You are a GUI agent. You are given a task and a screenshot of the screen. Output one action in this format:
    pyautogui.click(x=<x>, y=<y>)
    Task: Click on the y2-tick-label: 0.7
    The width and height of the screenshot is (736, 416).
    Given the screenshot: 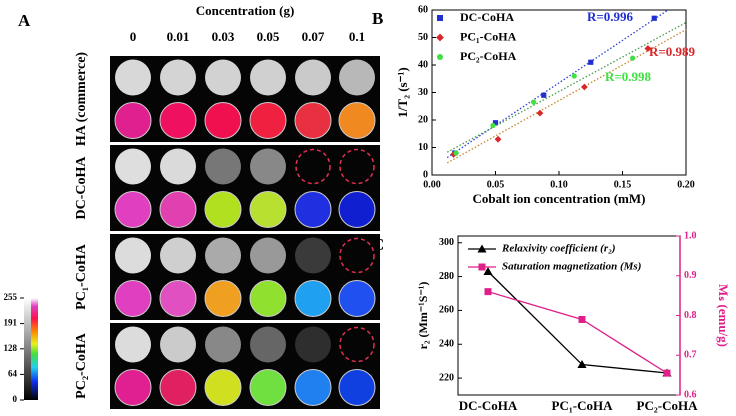 What is the action you would take?
    pyautogui.click(x=690, y=355)
    